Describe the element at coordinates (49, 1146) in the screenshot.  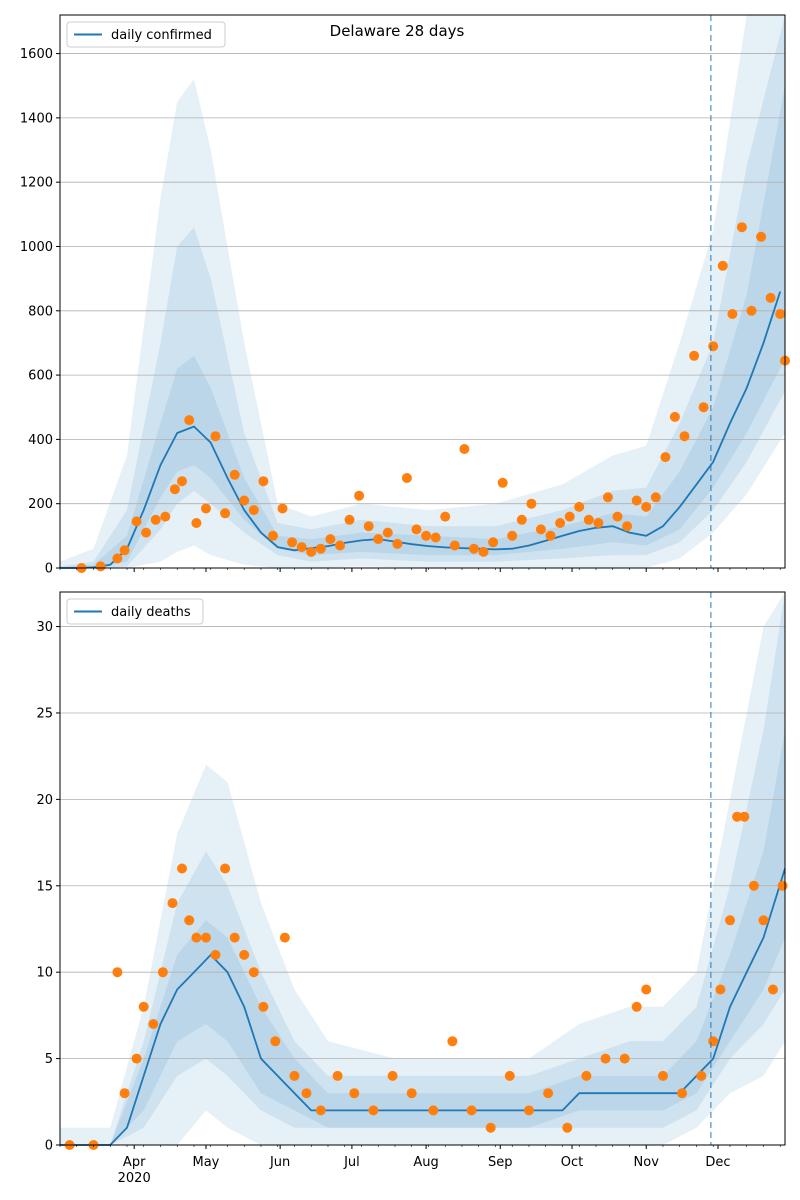
I see `y-tick-label: 0` at that location.